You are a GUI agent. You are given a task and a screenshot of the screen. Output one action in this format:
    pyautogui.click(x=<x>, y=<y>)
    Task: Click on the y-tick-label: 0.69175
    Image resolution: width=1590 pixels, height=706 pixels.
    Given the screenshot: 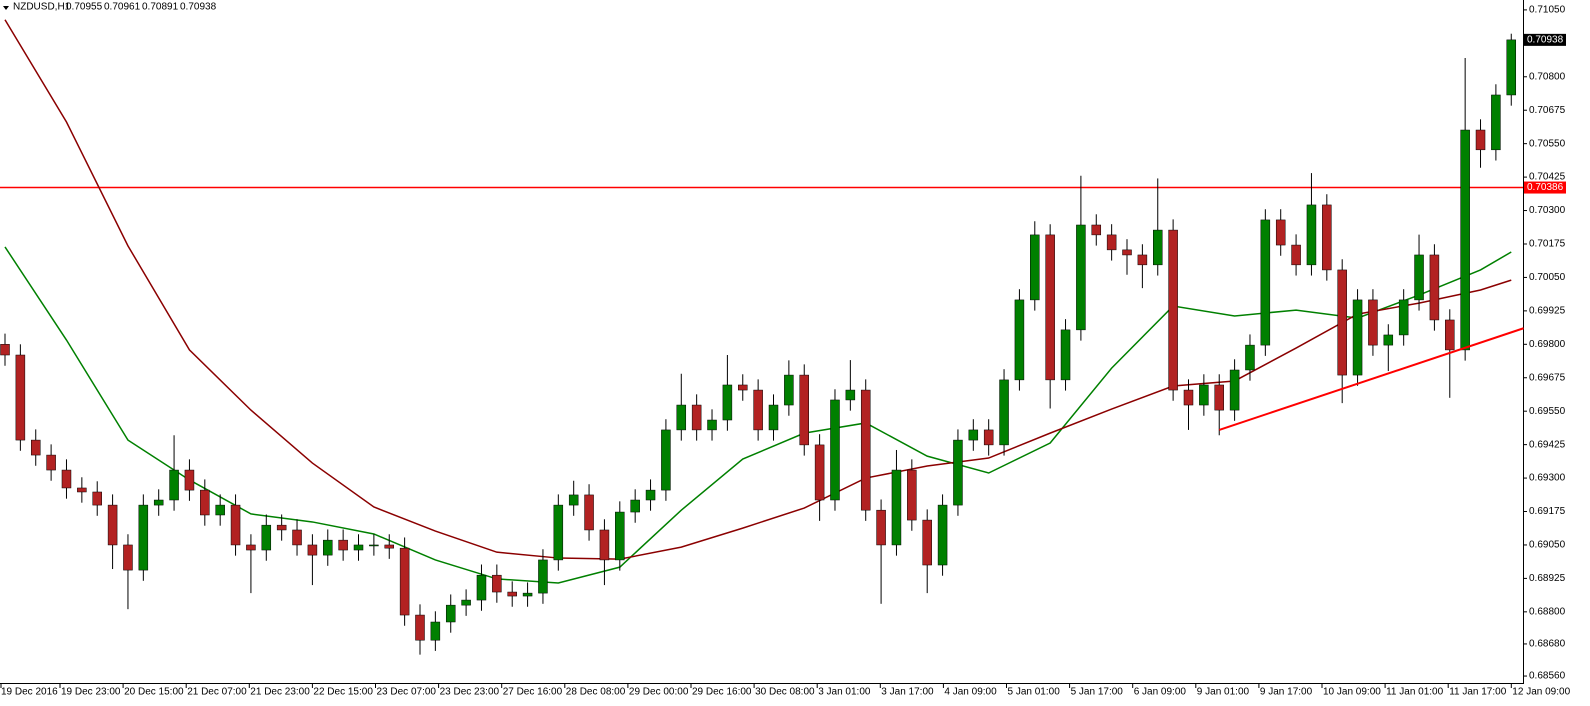 What is the action you would take?
    pyautogui.click(x=1547, y=511)
    